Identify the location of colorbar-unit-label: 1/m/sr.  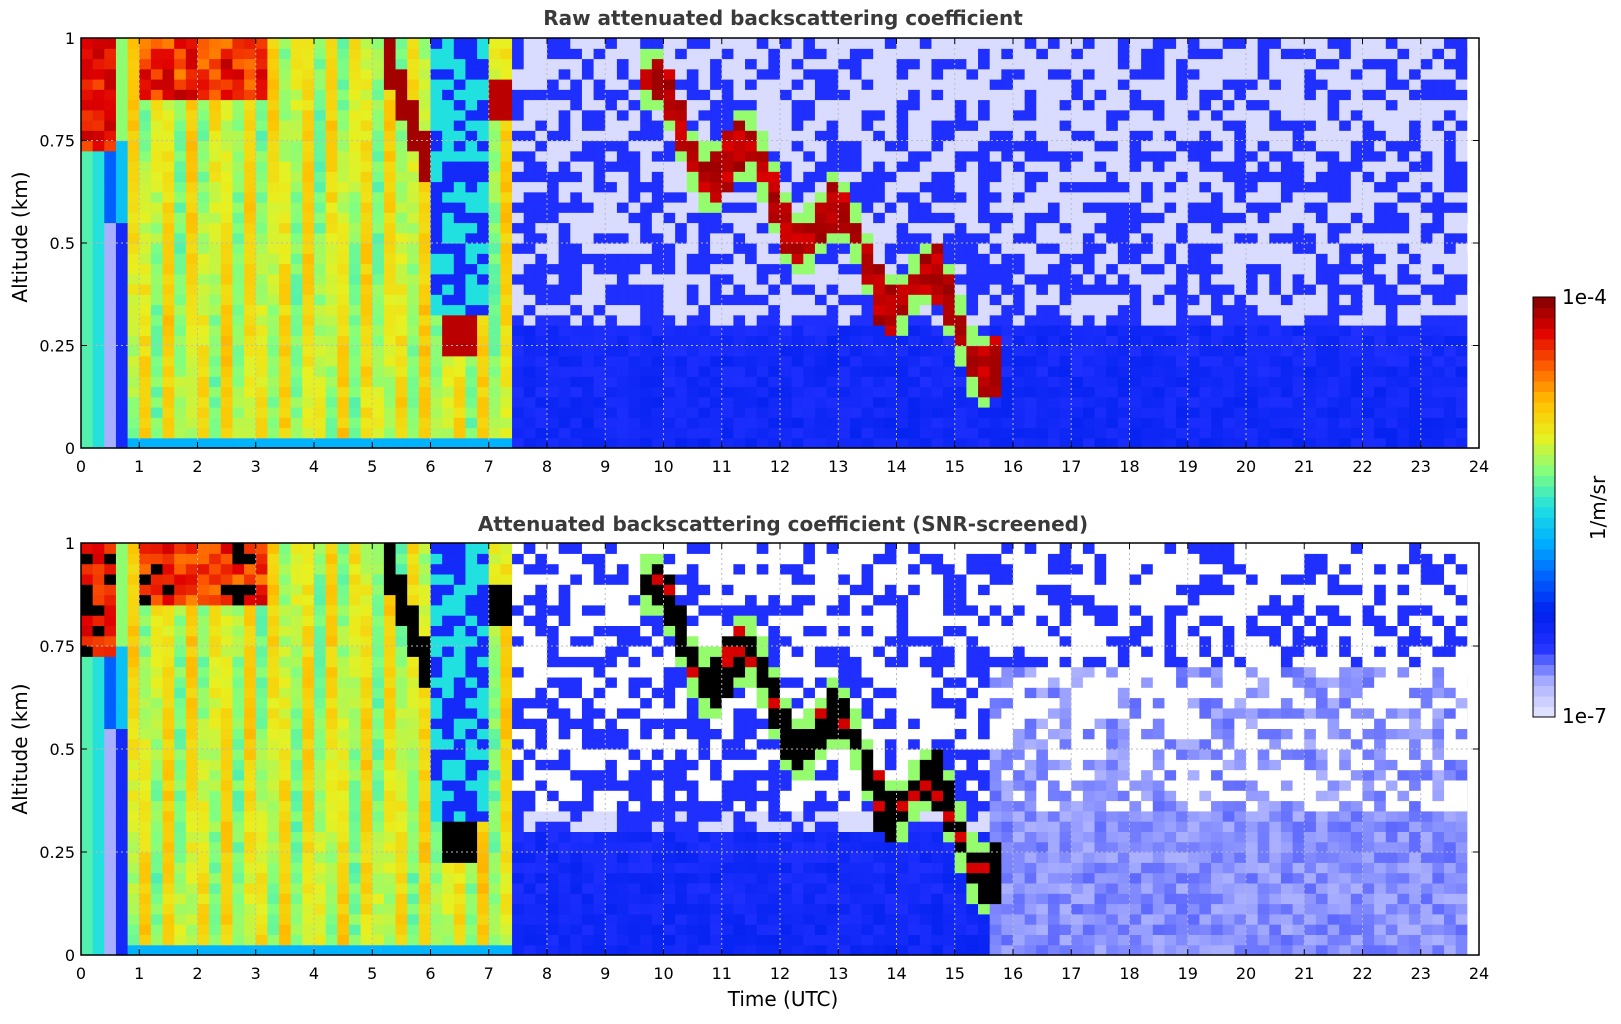
(1598, 508).